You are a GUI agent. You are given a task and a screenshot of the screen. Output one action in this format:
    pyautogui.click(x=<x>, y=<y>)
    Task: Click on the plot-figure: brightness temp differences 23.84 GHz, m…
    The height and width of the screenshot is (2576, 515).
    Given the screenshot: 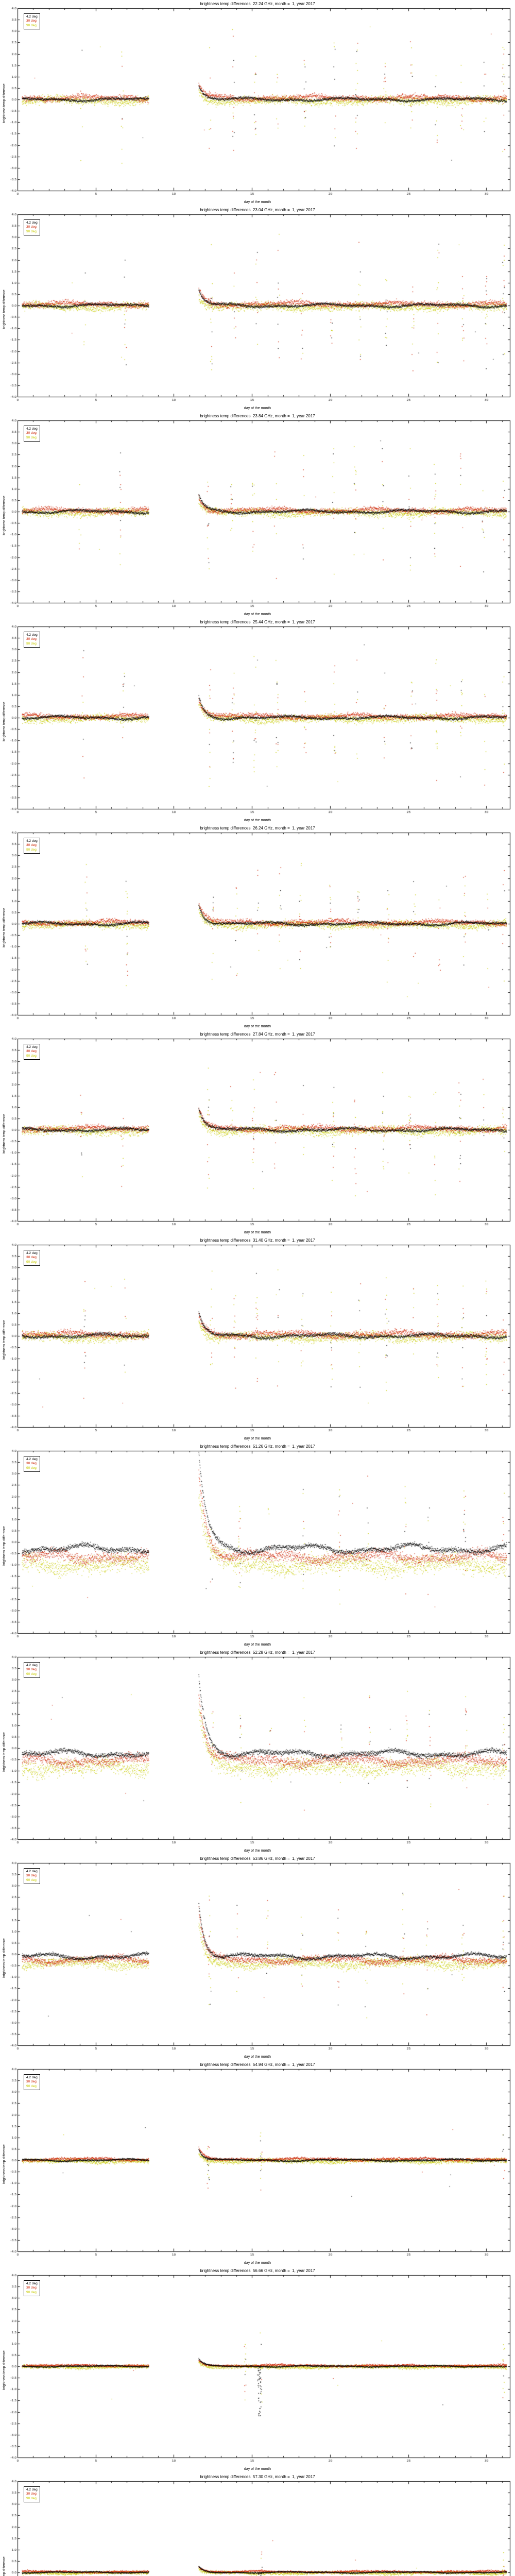 What is the action you would take?
    pyautogui.click(x=257, y=515)
    